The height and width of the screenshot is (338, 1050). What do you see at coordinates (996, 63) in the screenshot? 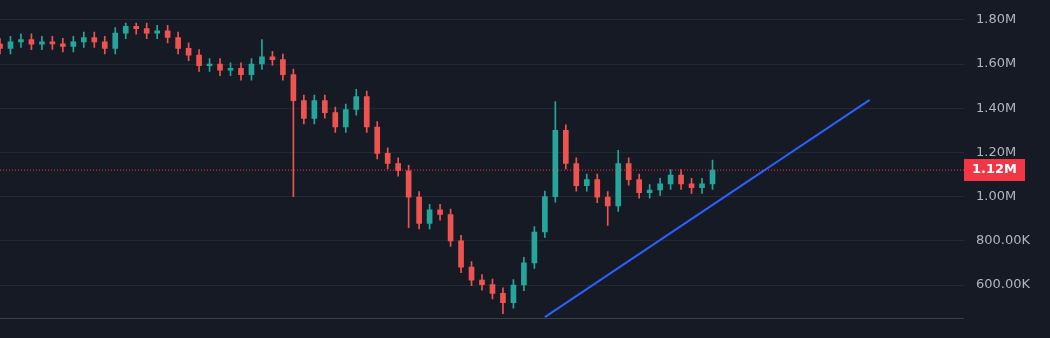
I see `y-tick-label: 1.60M` at bounding box center [996, 63].